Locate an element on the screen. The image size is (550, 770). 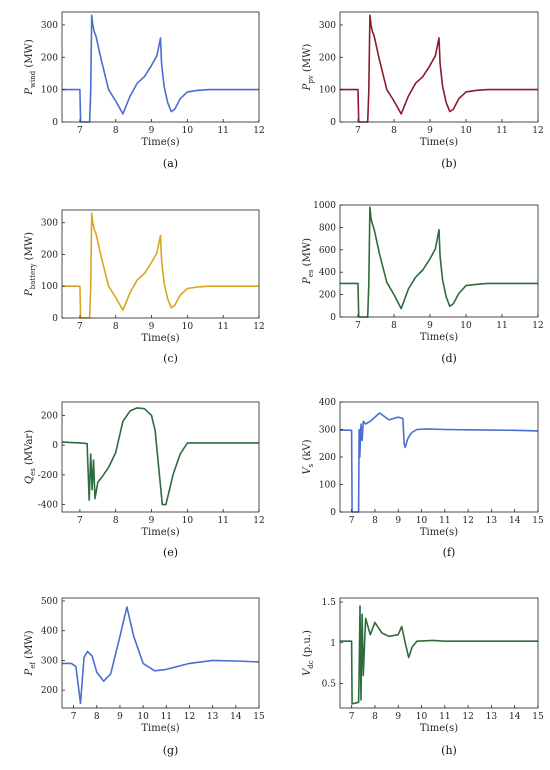
x-tick-label: 14 is located at coordinates (236, 717).